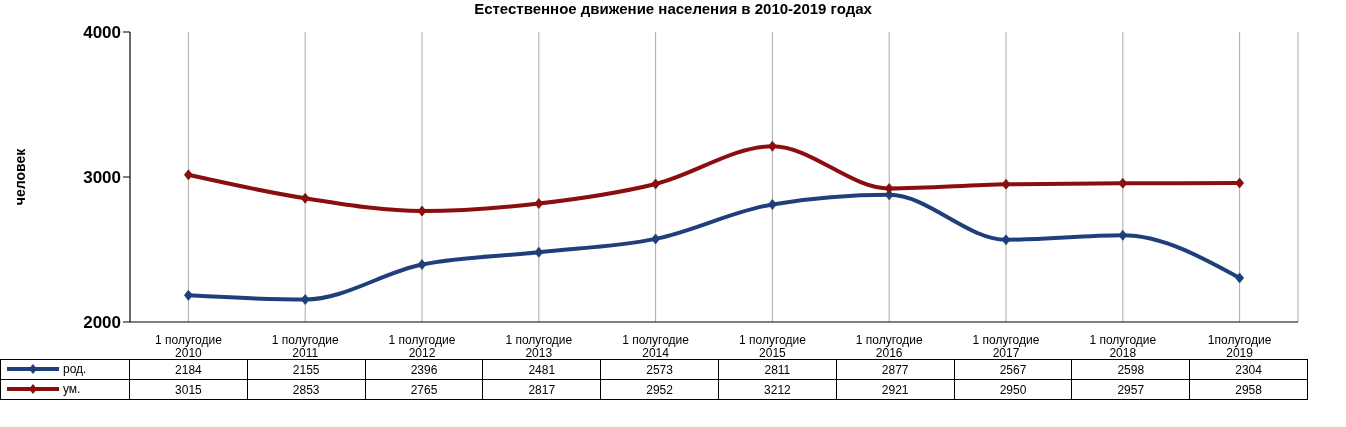  I want to click on y-tick-label: 3000, so click(102, 178).